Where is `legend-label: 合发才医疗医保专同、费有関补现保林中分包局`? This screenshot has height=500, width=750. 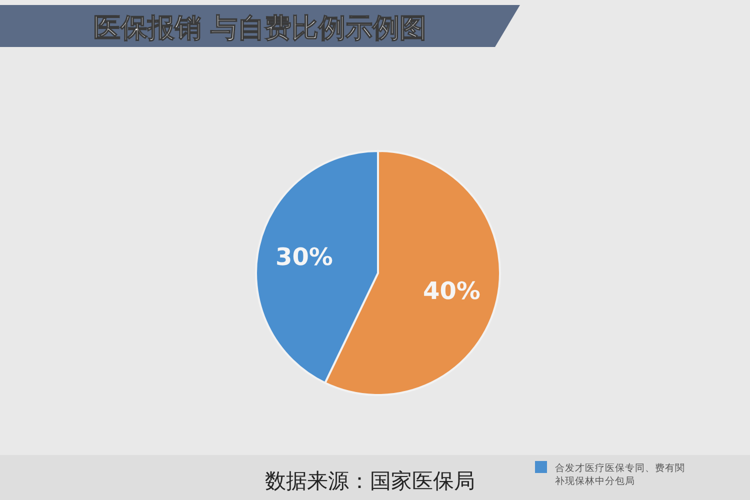
legend-label: 合发才医疗医保专同、费有関补现保林中分包局 is located at coordinates (620, 474).